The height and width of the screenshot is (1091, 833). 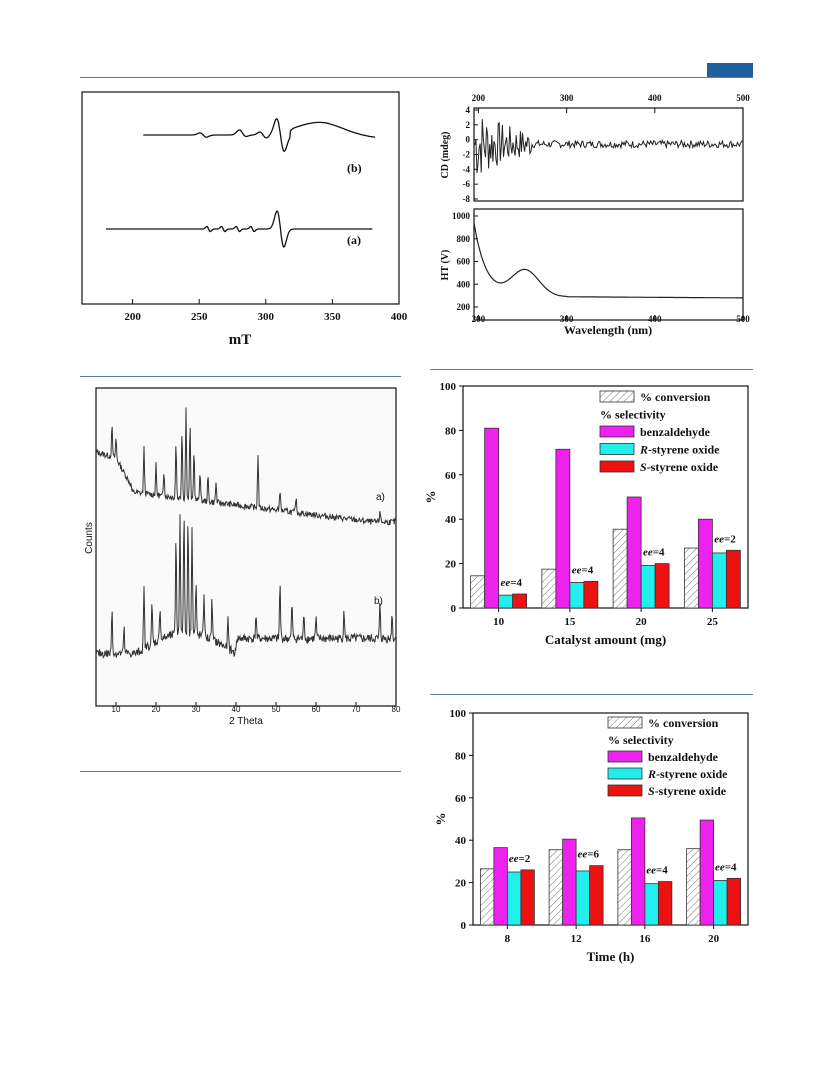 What do you see at coordinates (236, 709) in the screenshot?
I see `xrd-tick-label: 40` at bounding box center [236, 709].